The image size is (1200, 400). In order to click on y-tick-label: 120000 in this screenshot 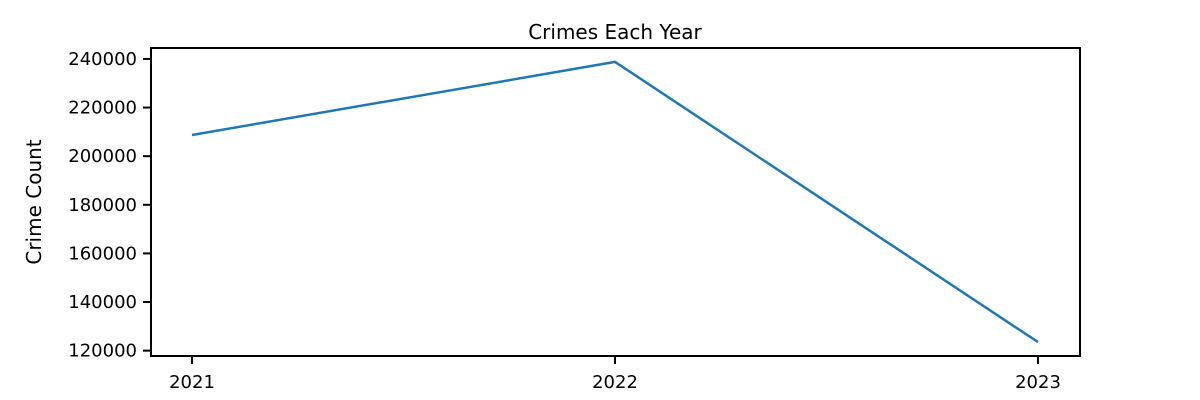, I will do `click(102, 351)`.